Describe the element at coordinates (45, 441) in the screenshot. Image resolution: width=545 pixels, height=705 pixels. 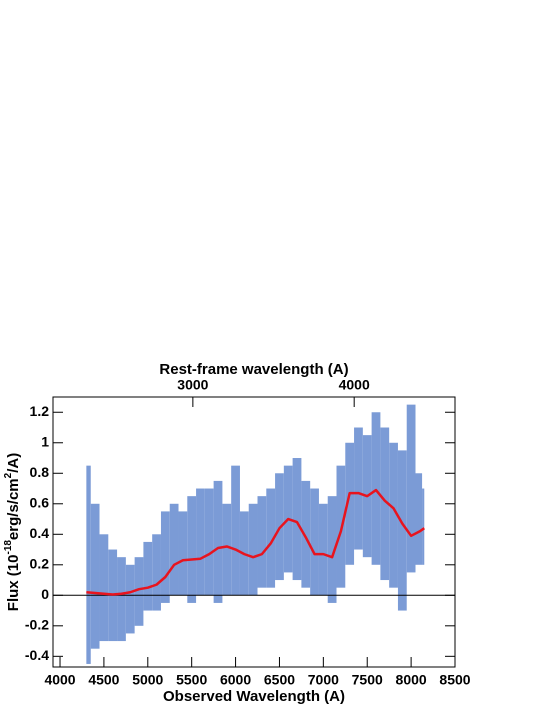
I see `y-tick-label: 1` at that location.